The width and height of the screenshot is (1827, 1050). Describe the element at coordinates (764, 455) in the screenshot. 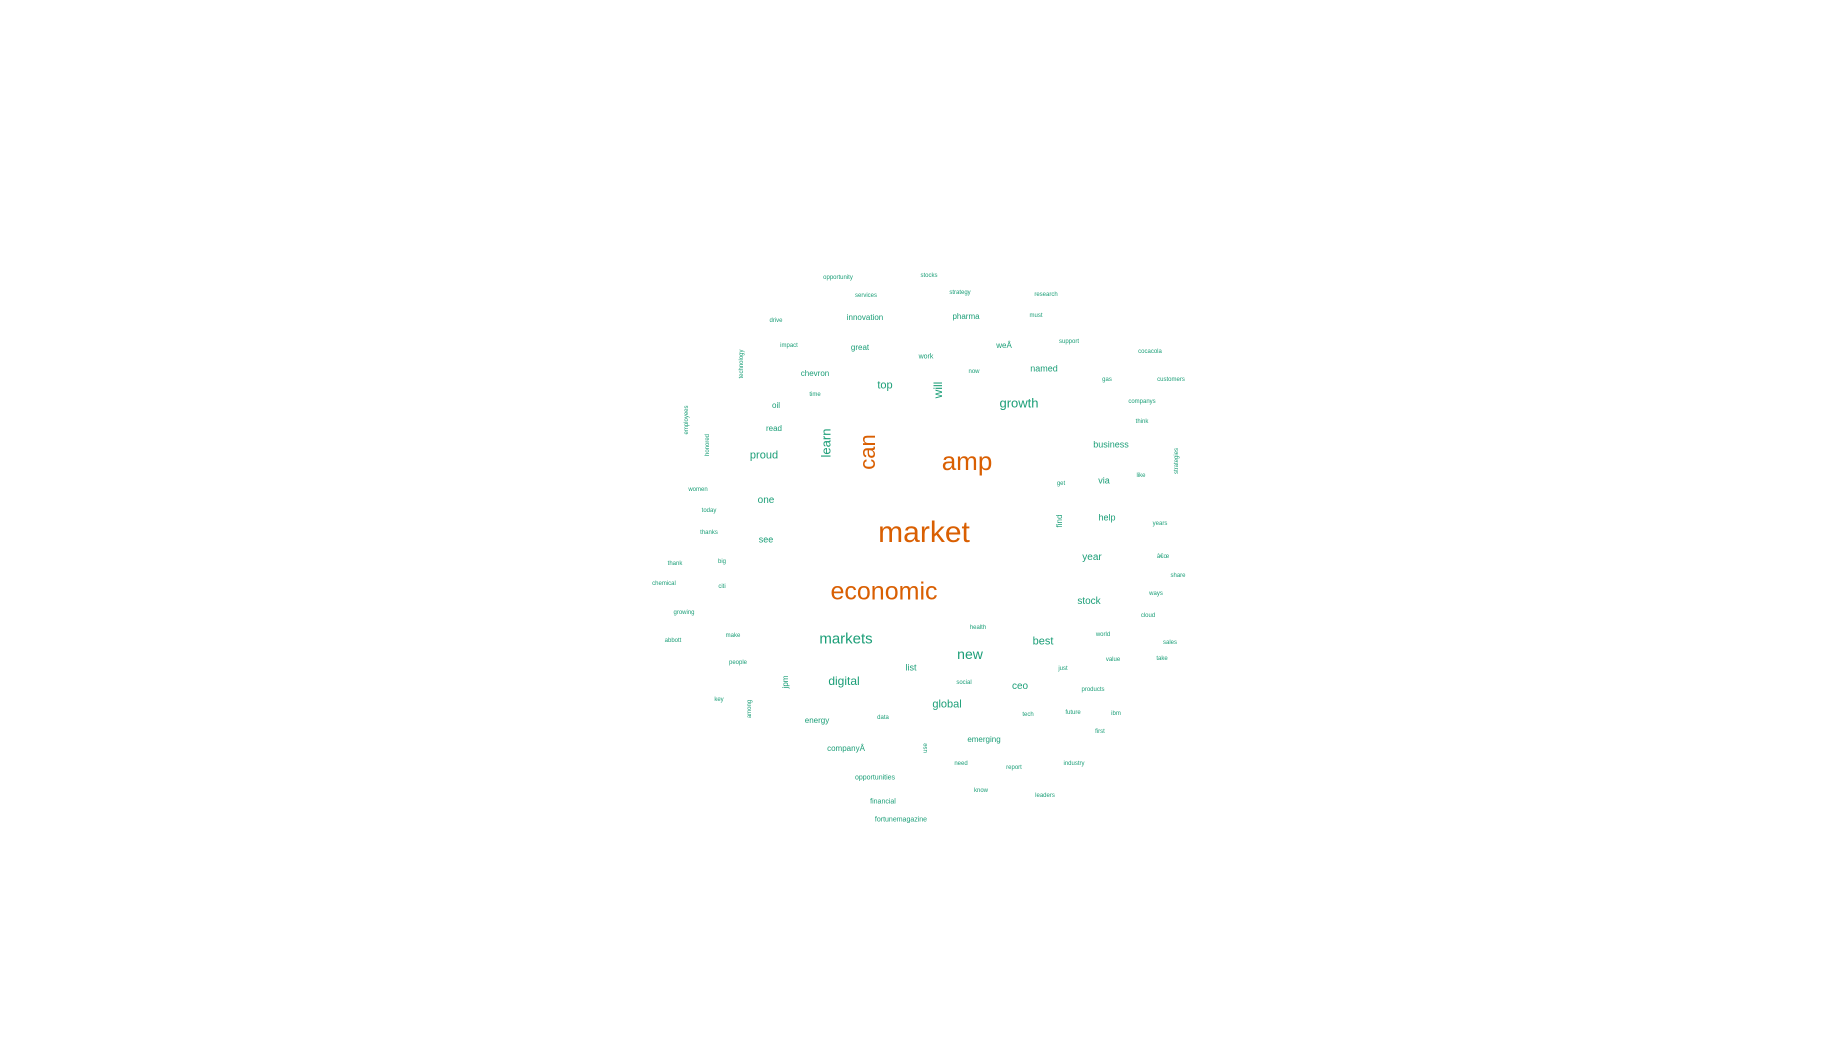

I see `cloud-word-proud: proud` at that location.